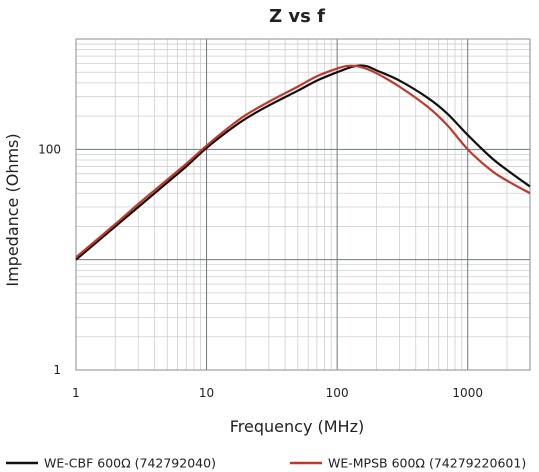 The height and width of the screenshot is (472, 539). What do you see at coordinates (277, 393) in the screenshot?
I see `x-tick-labels: 1 10 100 1000` at bounding box center [277, 393].